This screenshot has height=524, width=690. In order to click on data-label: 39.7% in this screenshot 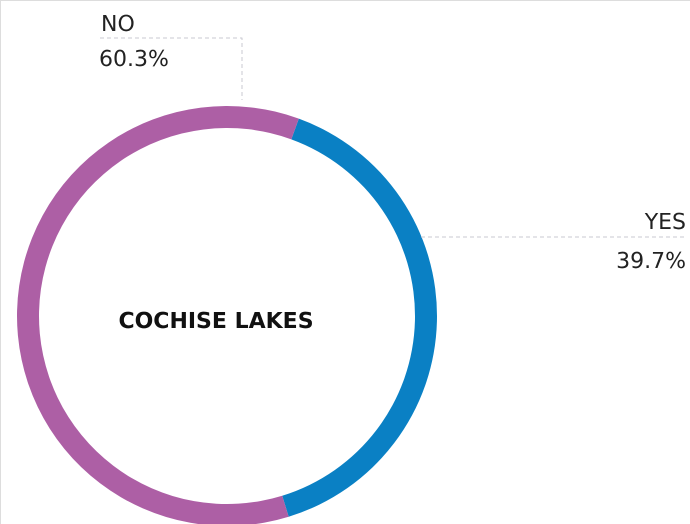, I will do `click(651, 261)`.